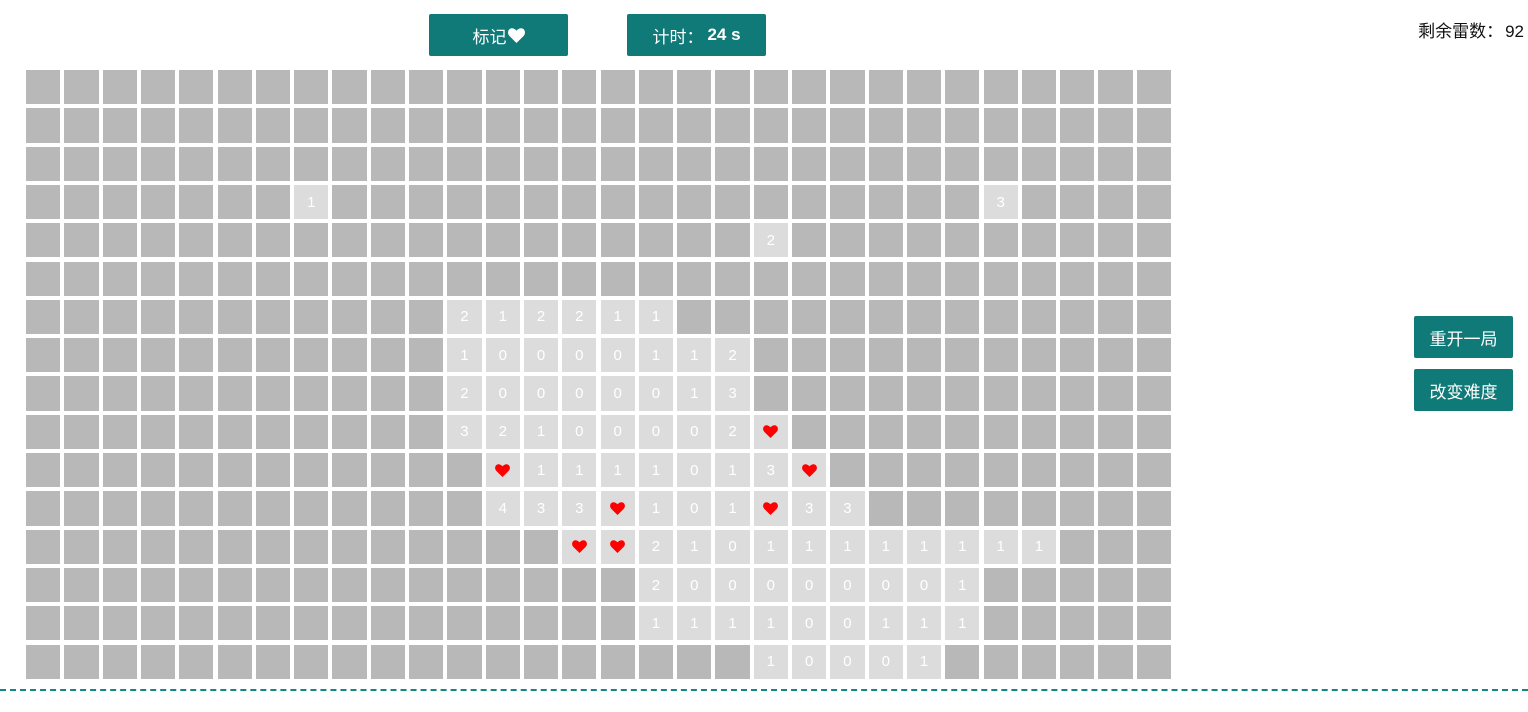 Image resolution: width=1528 pixels, height=712 pixels. I want to click on change-difficulty-button: 改变难度, so click(1463, 390).